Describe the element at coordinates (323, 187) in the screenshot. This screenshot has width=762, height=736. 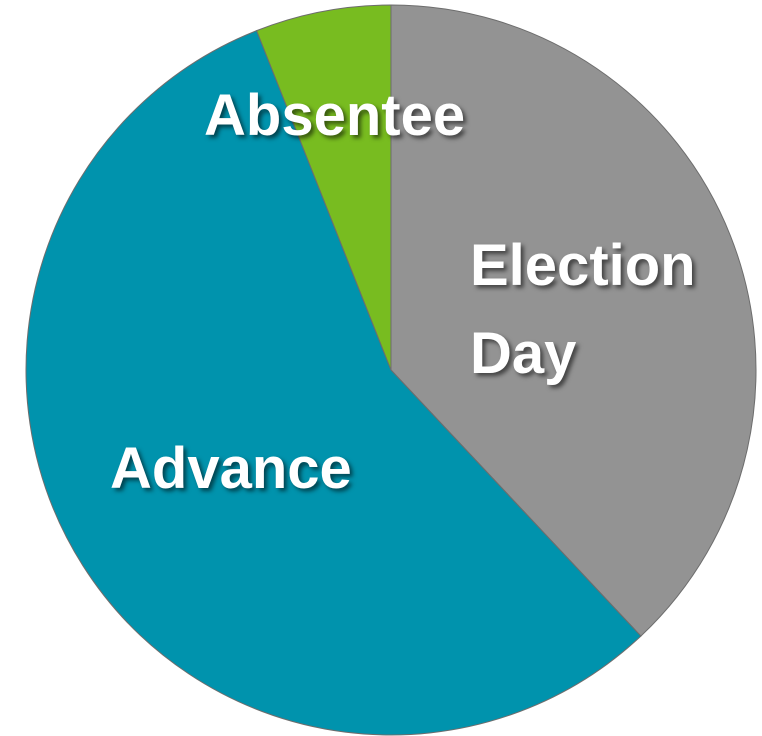
I see `pie-slice` at that location.